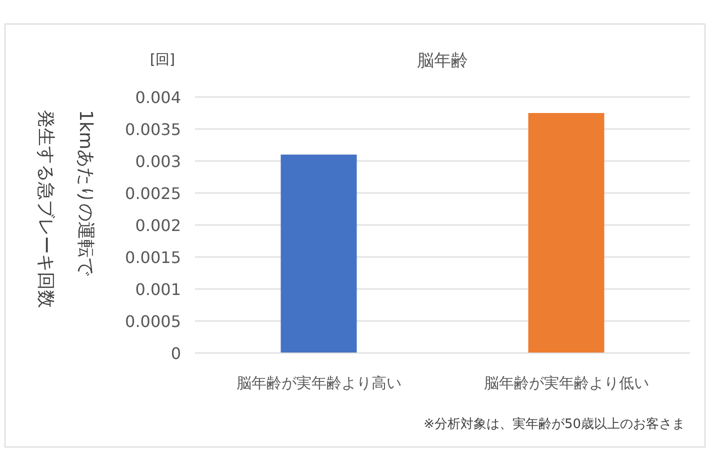  Describe the element at coordinates (158, 289) in the screenshot. I see `y-tick-label: 0.001` at that location.